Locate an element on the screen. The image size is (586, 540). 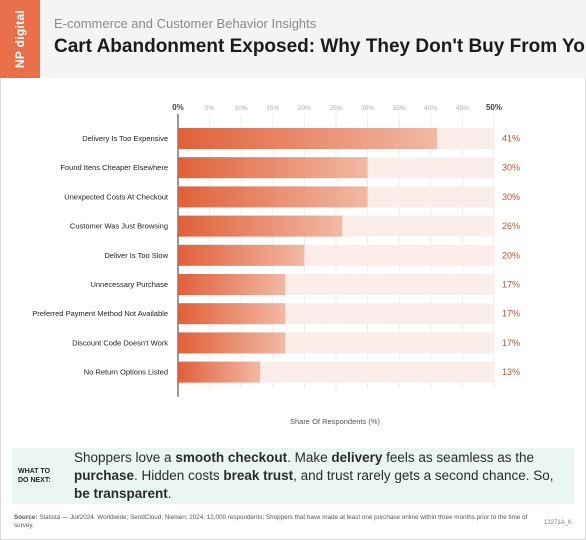
category-label: Delivery Is Too Expensive is located at coordinates (125, 138).